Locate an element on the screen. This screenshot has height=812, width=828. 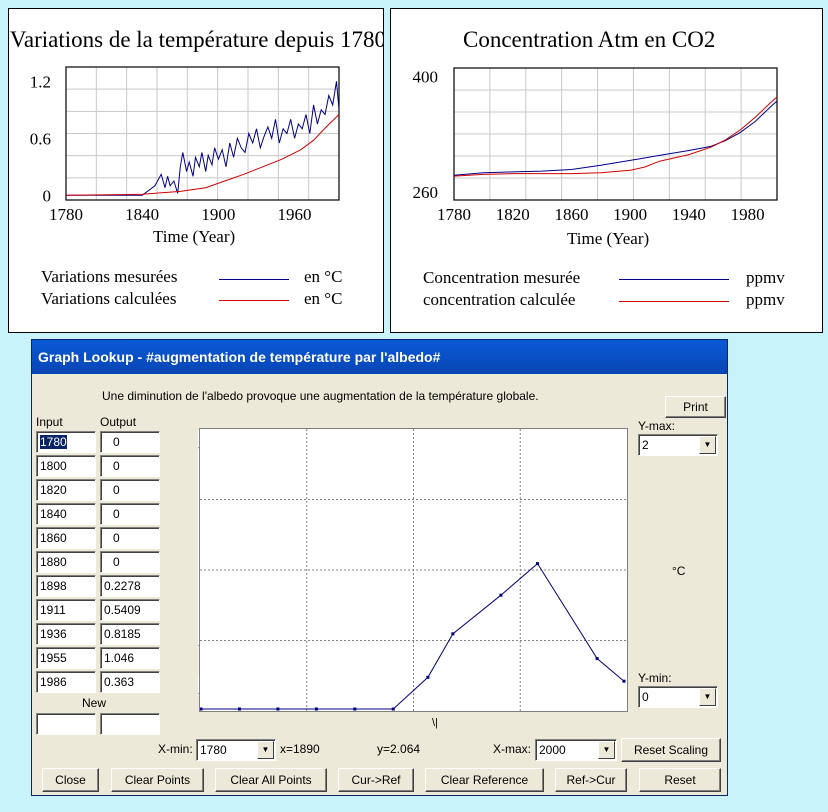
clear-reference-button: Clear Reference is located at coordinates (484, 780).